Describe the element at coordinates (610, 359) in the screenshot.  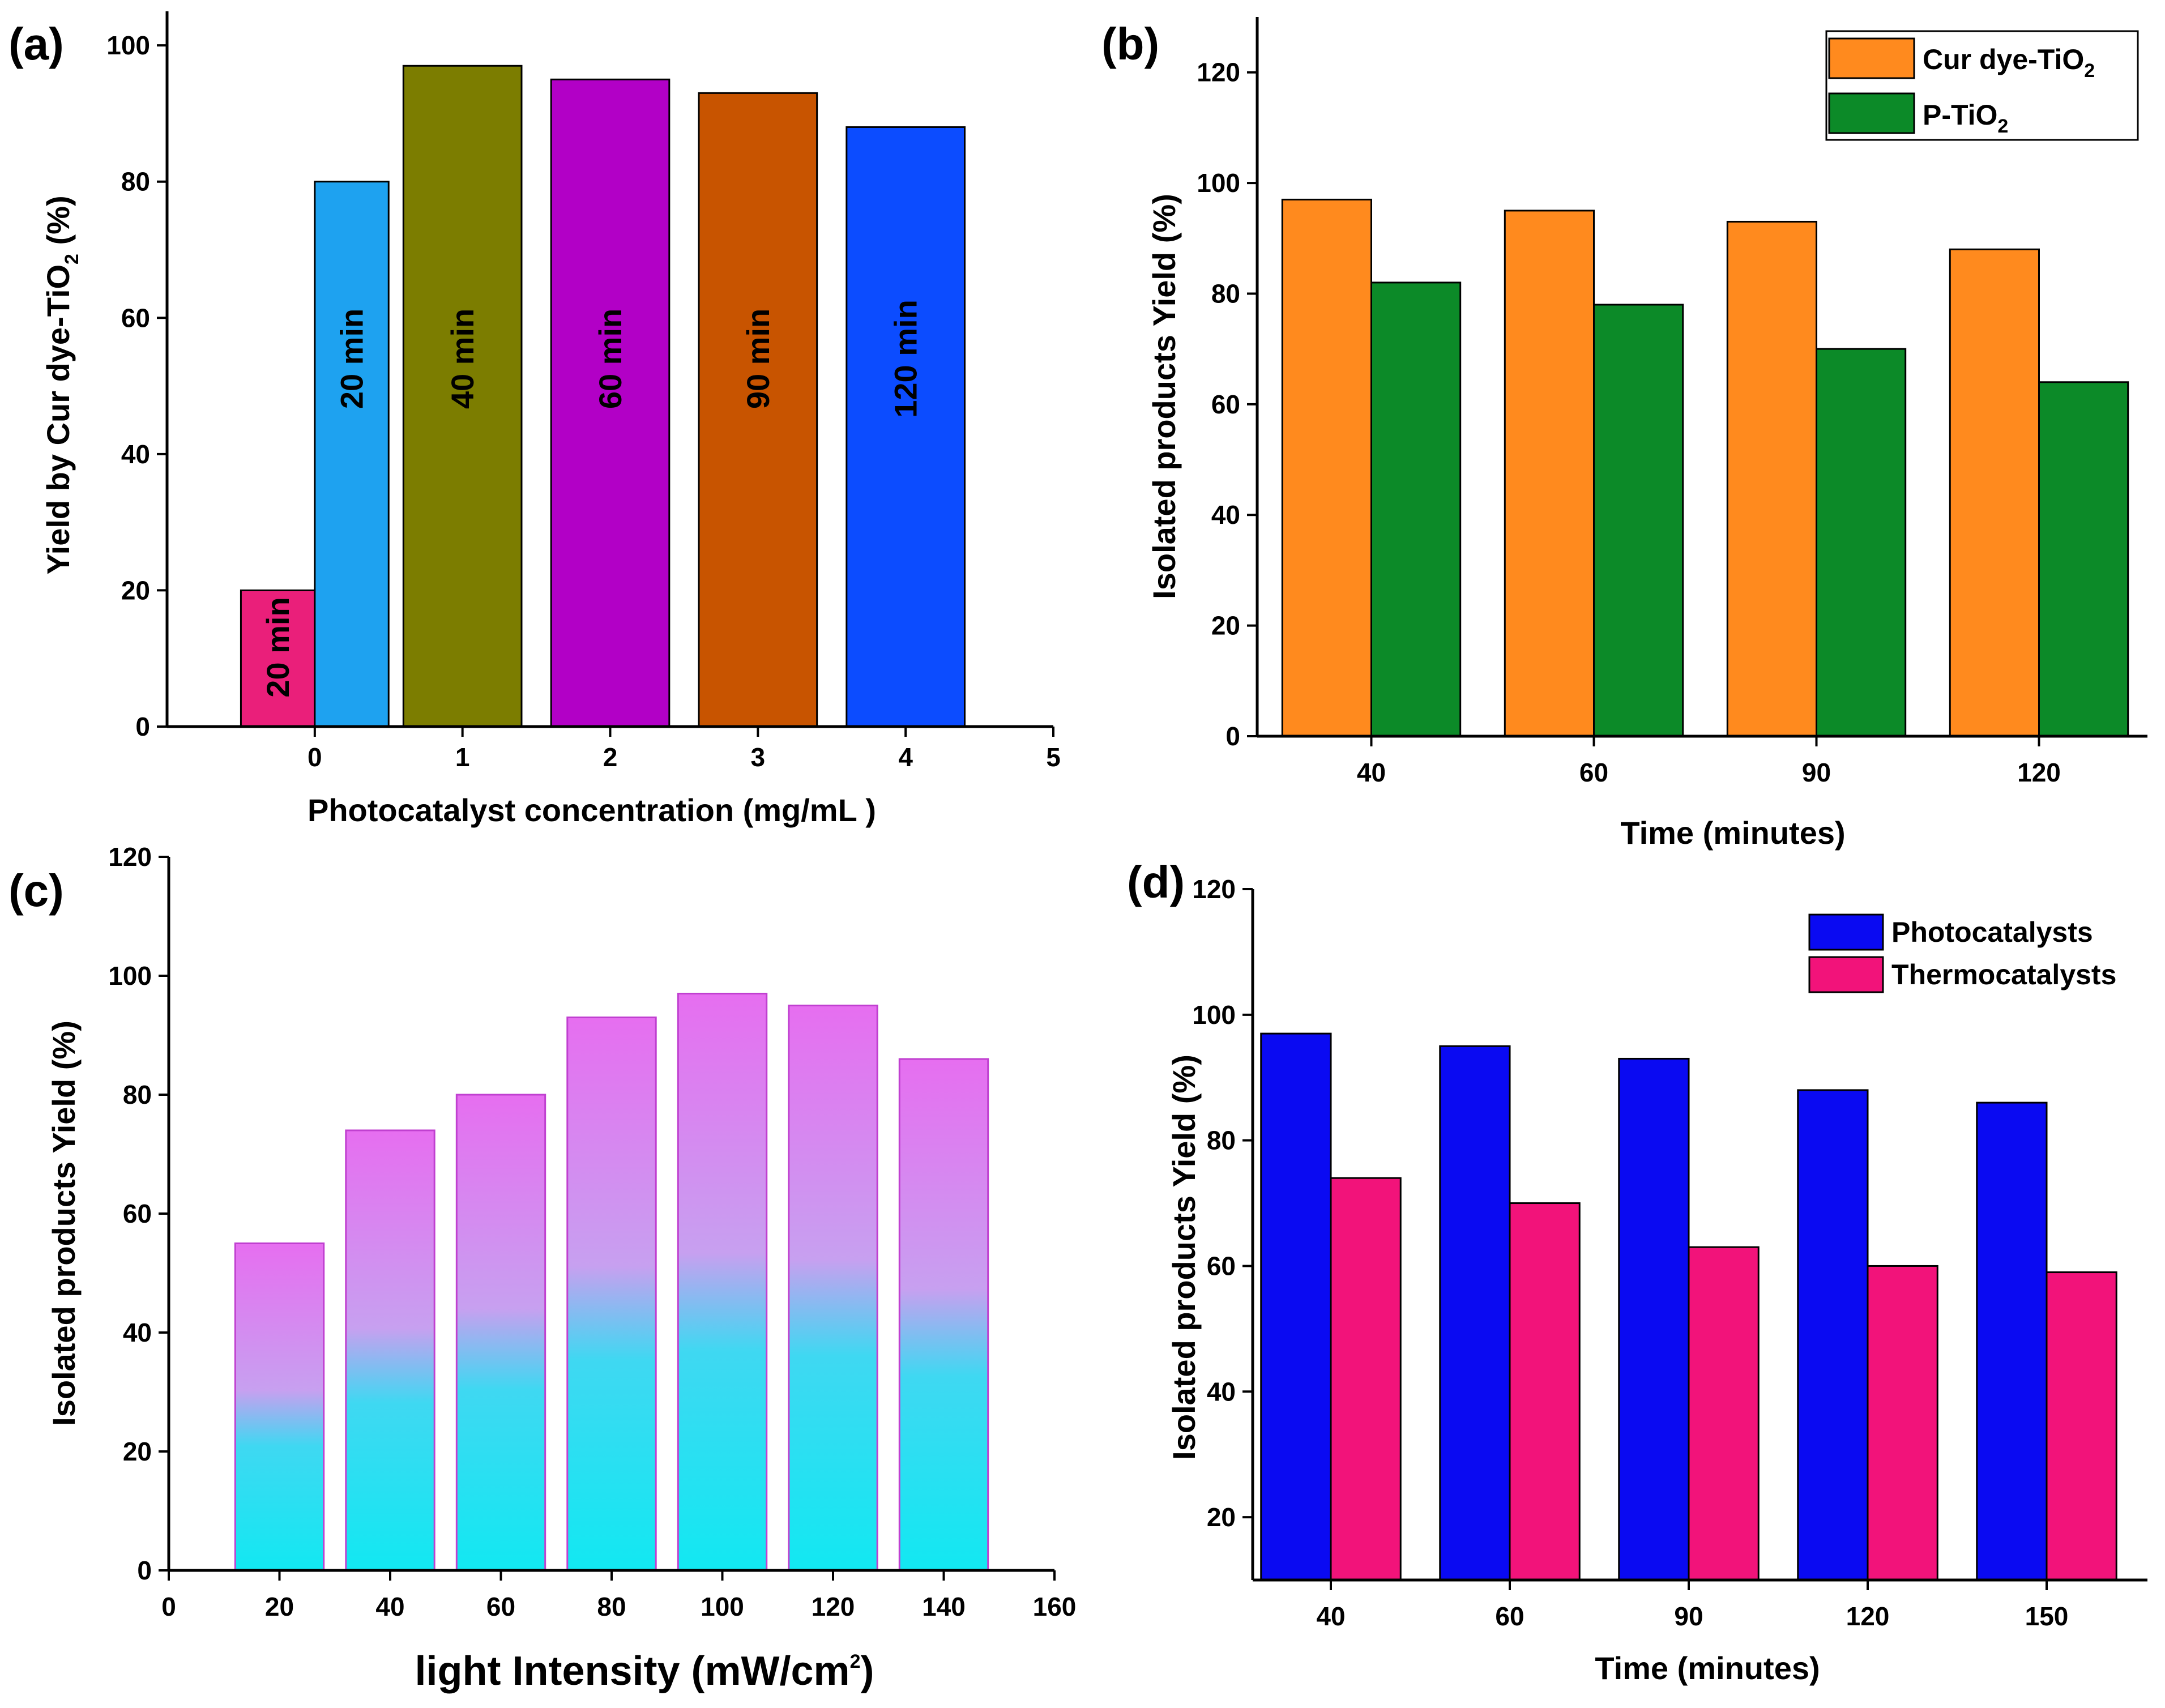
I see `panel-a-bar-label: 60 min` at that location.